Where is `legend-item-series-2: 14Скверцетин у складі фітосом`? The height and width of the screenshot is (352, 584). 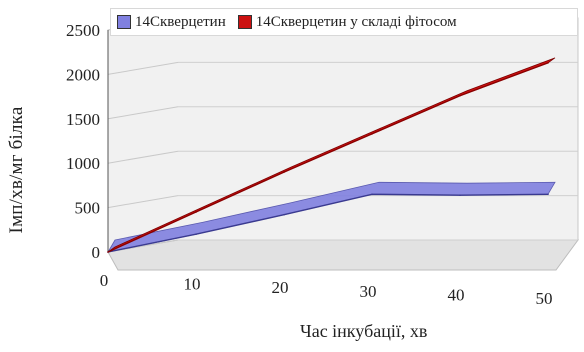 legend-item-series-2: 14Скверцетин у складі фітосом is located at coordinates (347, 22).